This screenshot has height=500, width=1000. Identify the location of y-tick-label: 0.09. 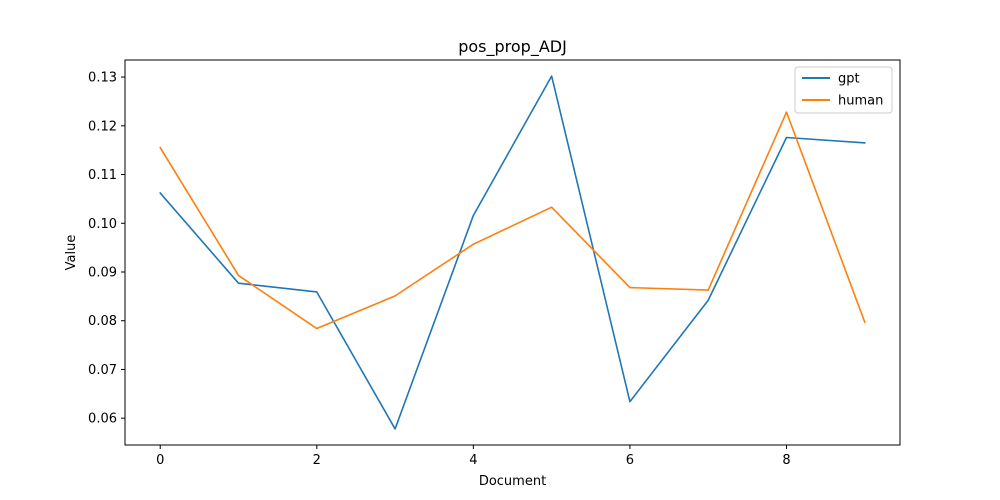
(102, 272).